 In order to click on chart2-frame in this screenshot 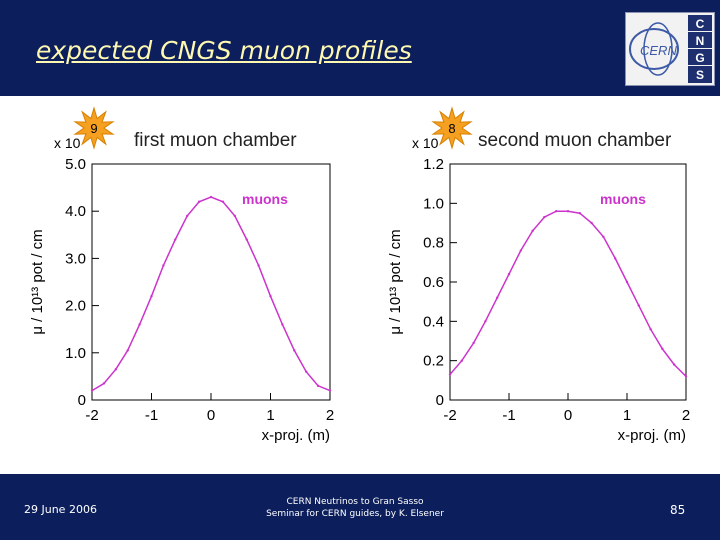, I will do `click(568, 282)`.